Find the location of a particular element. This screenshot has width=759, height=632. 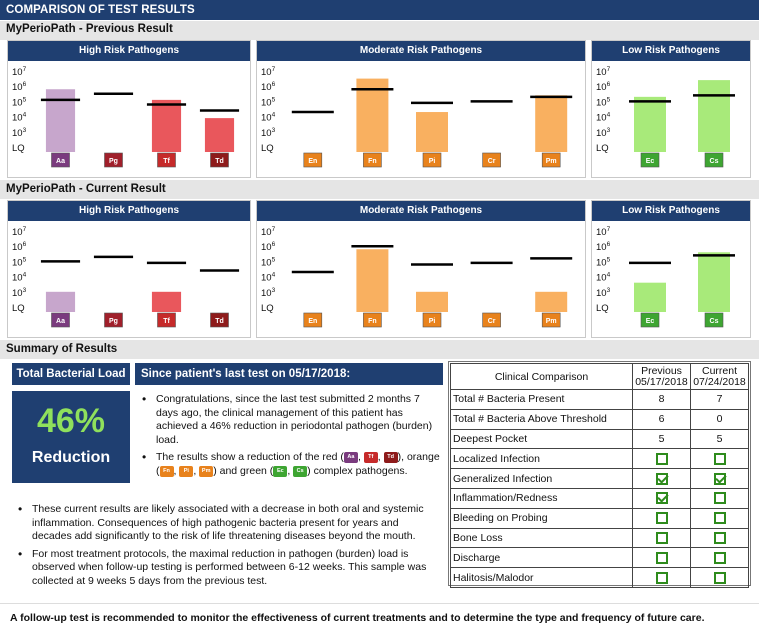

pathogen-label: Fn is located at coordinates (372, 161).